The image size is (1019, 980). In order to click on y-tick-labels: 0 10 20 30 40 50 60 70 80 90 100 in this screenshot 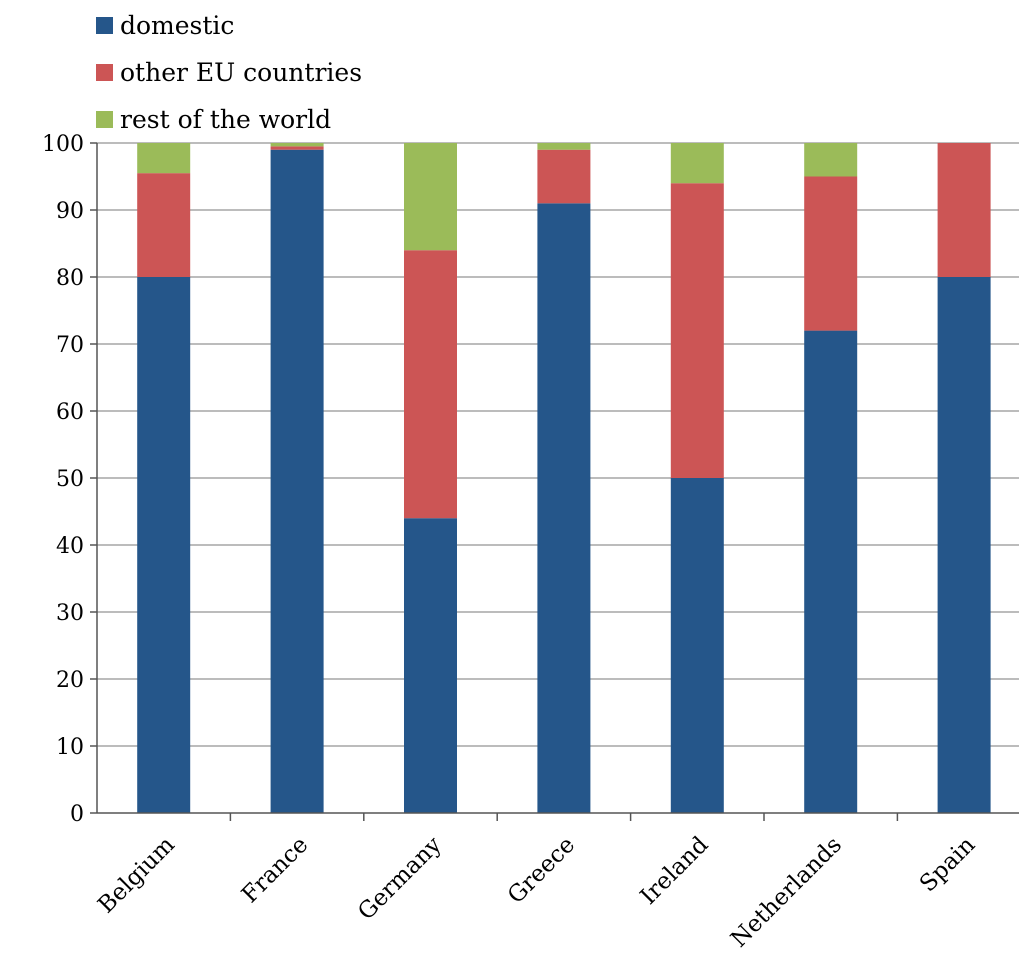, I will do `click(63, 479)`.